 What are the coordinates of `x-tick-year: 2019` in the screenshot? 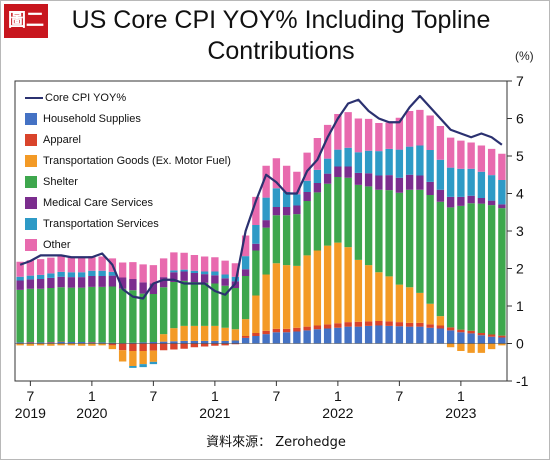 It's located at (30, 413).